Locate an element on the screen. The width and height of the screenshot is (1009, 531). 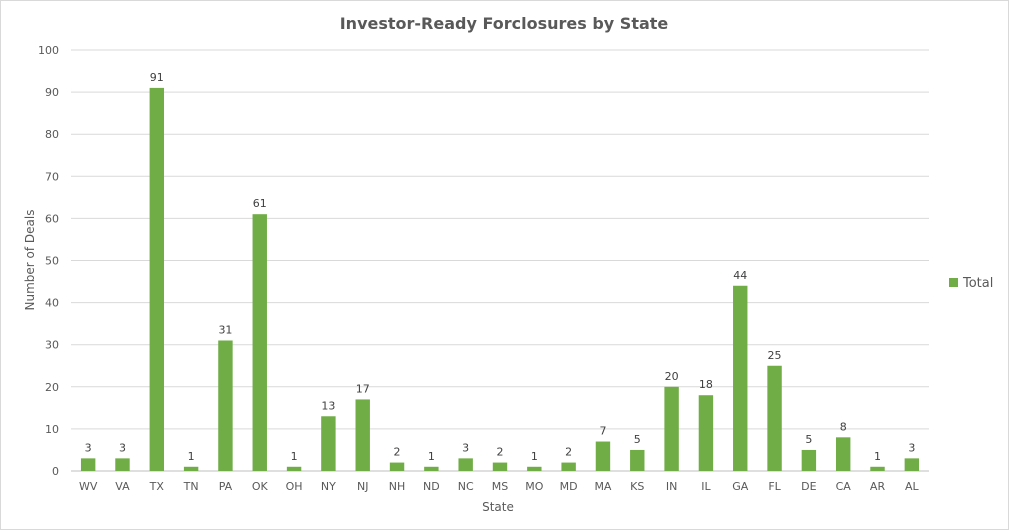
data-label-mo: 1 is located at coordinates (534, 456).